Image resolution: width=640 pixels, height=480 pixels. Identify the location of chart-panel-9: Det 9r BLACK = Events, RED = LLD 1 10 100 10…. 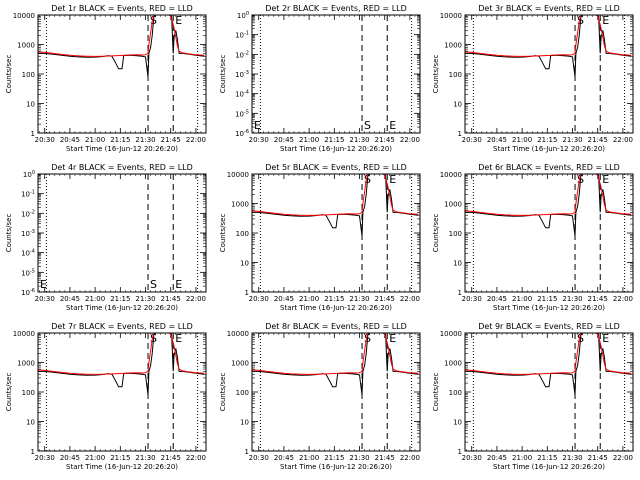
(533, 396).